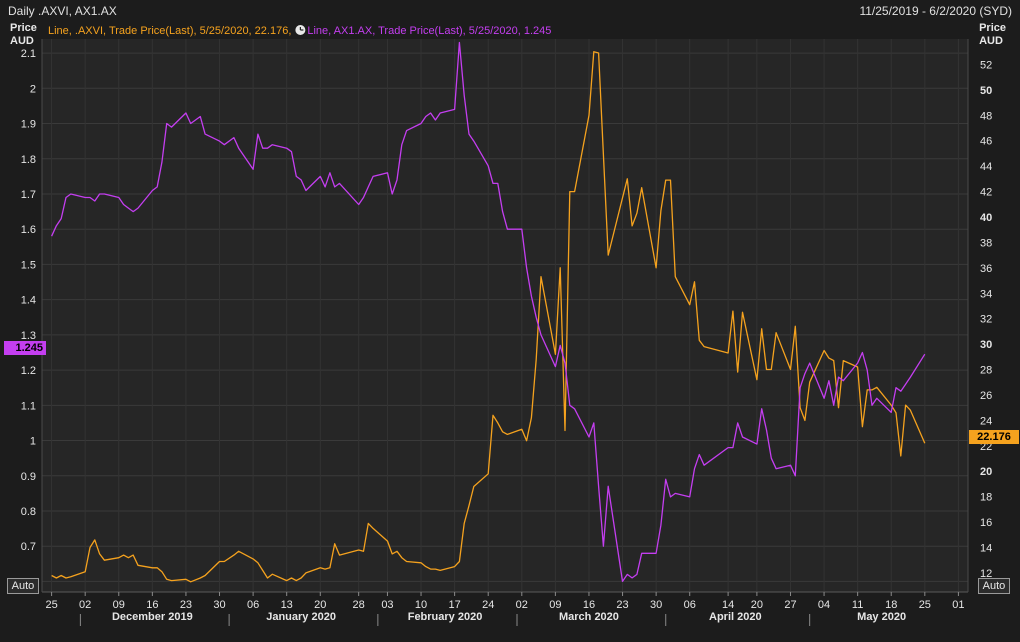 The width and height of the screenshot is (1020, 642). What do you see at coordinates (454, 605) in the screenshot?
I see `x-axis-tick-label: 17` at bounding box center [454, 605].